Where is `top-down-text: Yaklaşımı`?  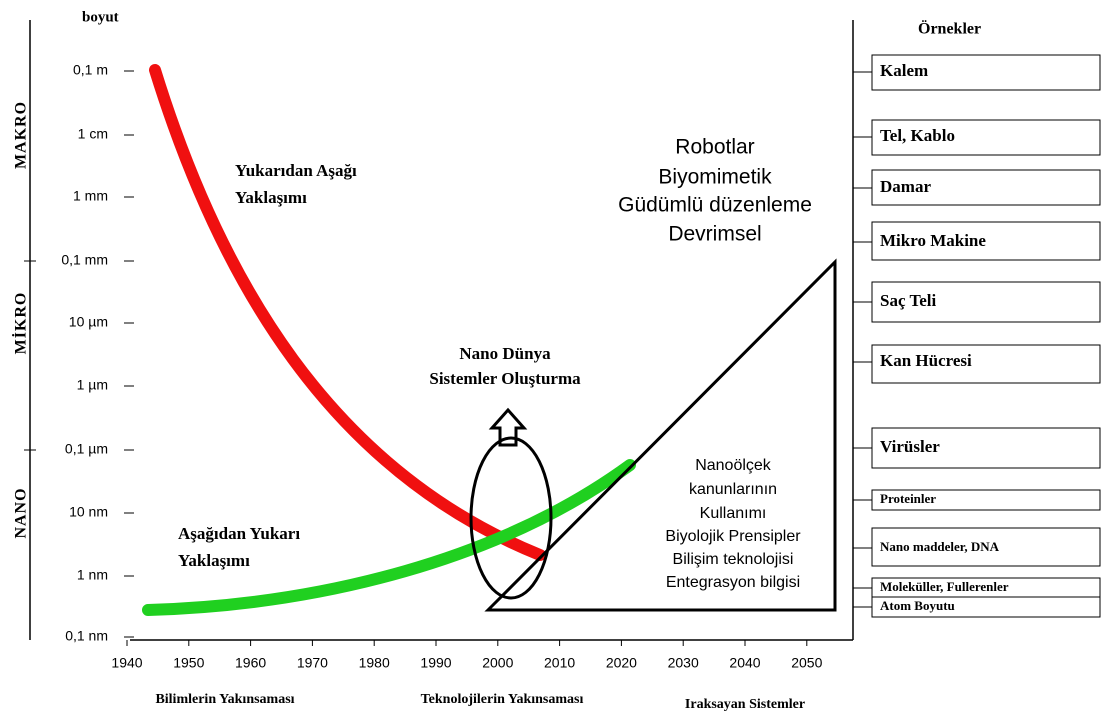
top-down-text: Yaklaşımı is located at coordinates (271, 197).